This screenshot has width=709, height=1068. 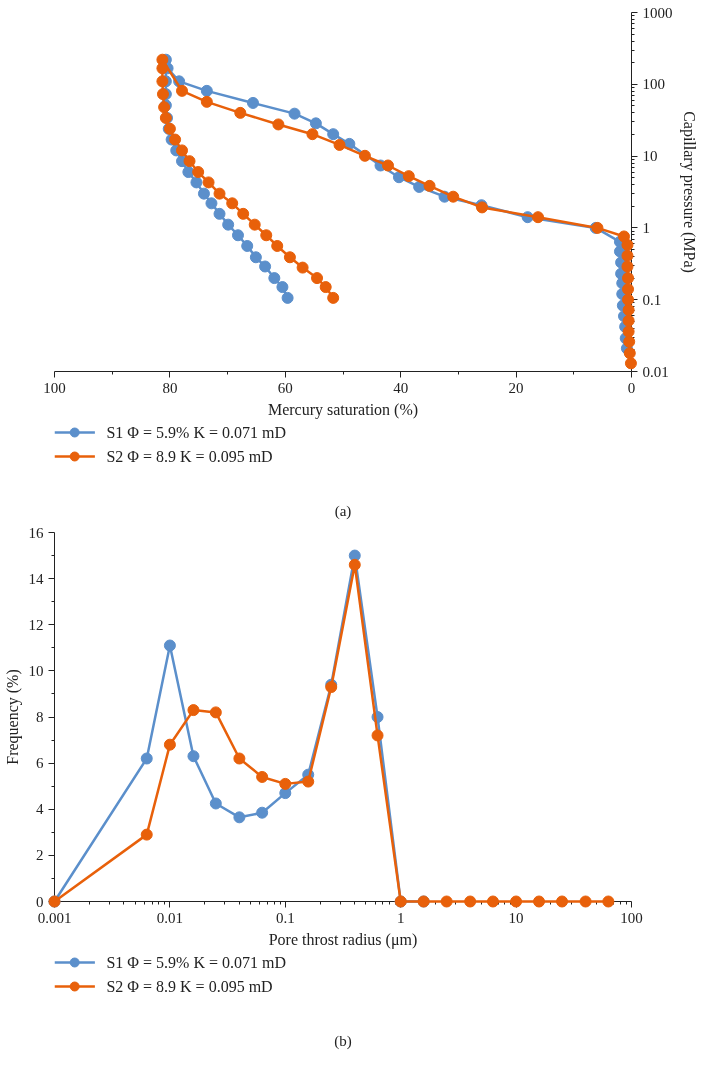 What do you see at coordinates (285, 917) in the screenshot?
I see `x-tick-label: 0.1` at bounding box center [285, 917].